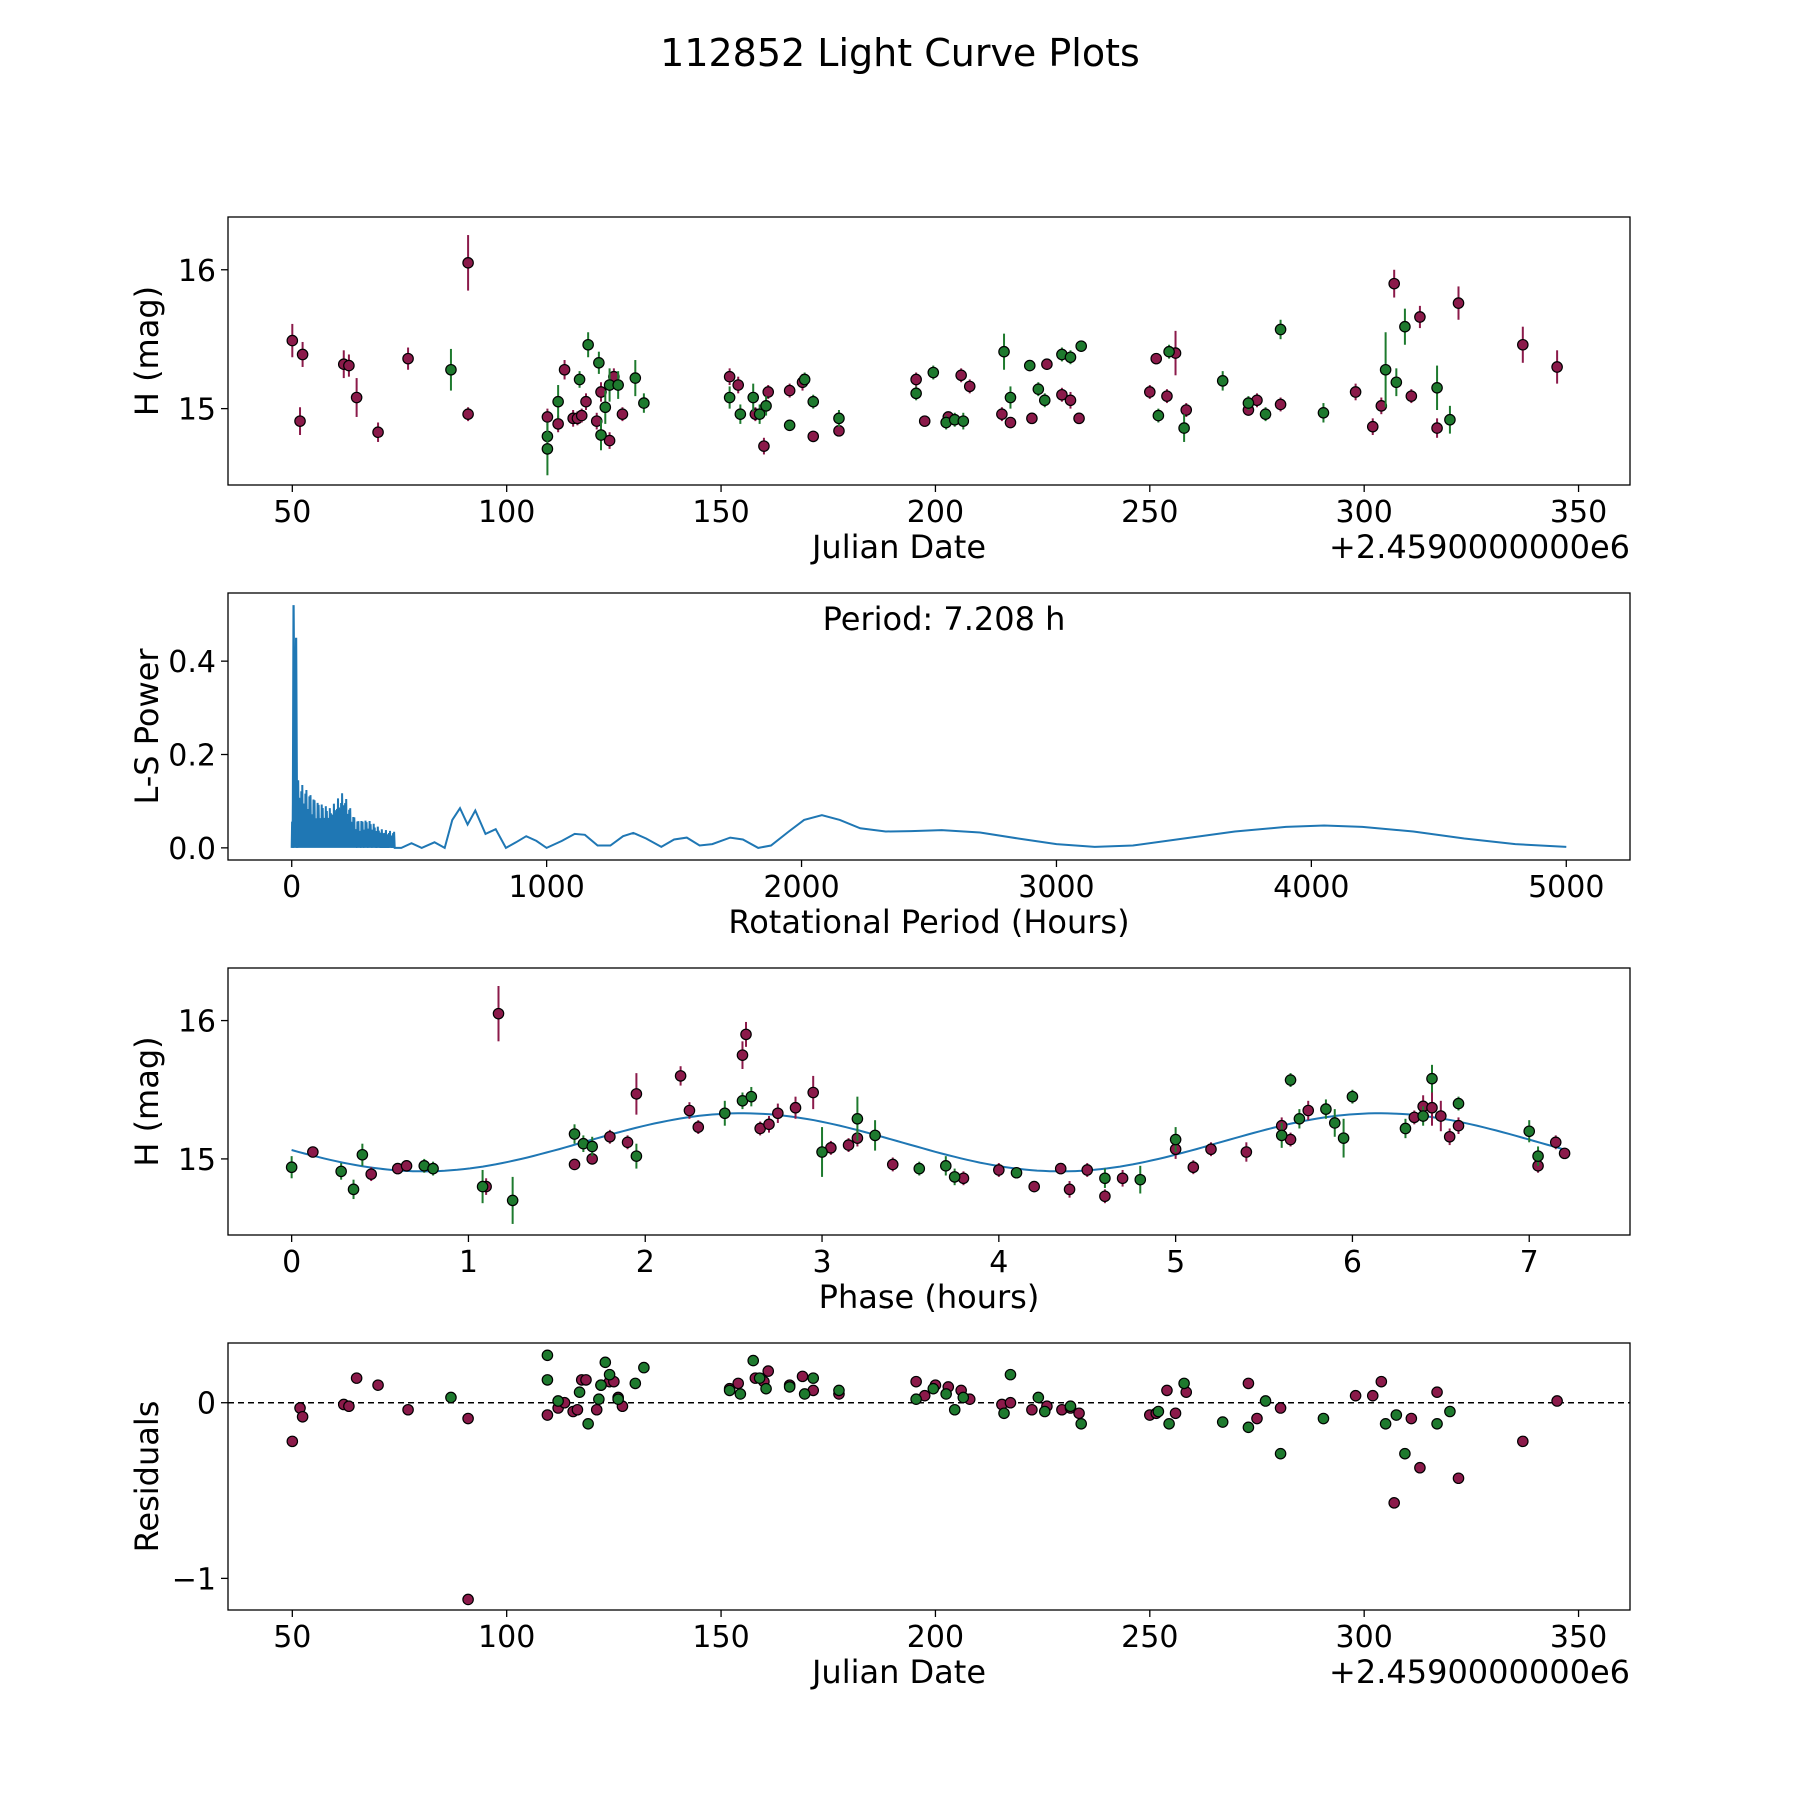 The image size is (1800, 1800). Describe the element at coordinates (924, 355) in the screenshot. I see `plot-area` at that location.